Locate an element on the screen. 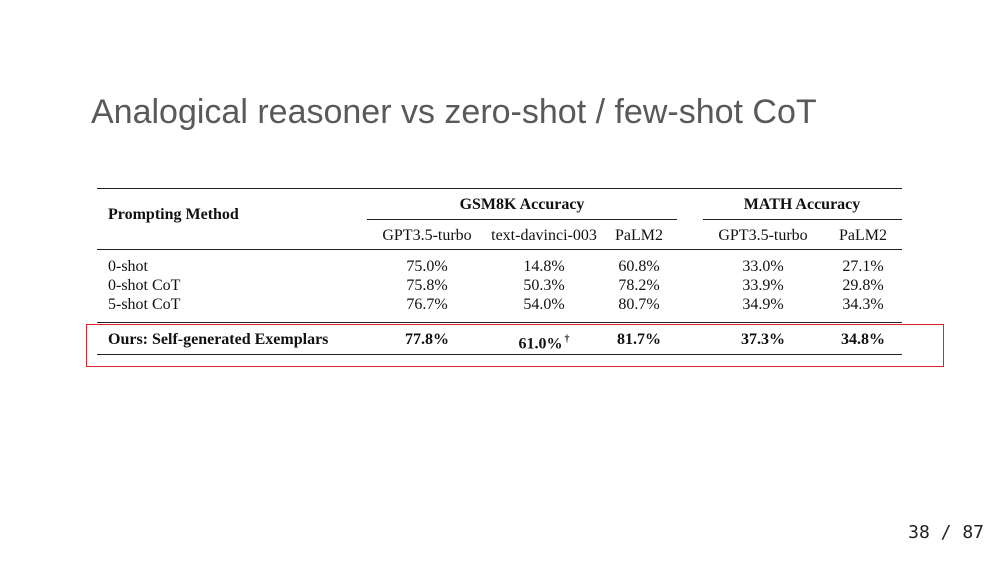 The image size is (1000, 563). ours-cell: 77.8% is located at coordinates (427, 339).